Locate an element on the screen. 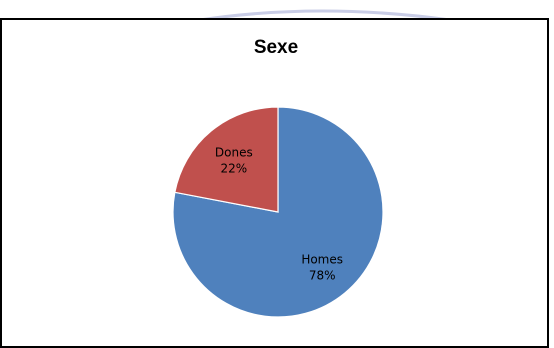  pie-labels: Homes 78% Dones 22% is located at coordinates (279, 214).